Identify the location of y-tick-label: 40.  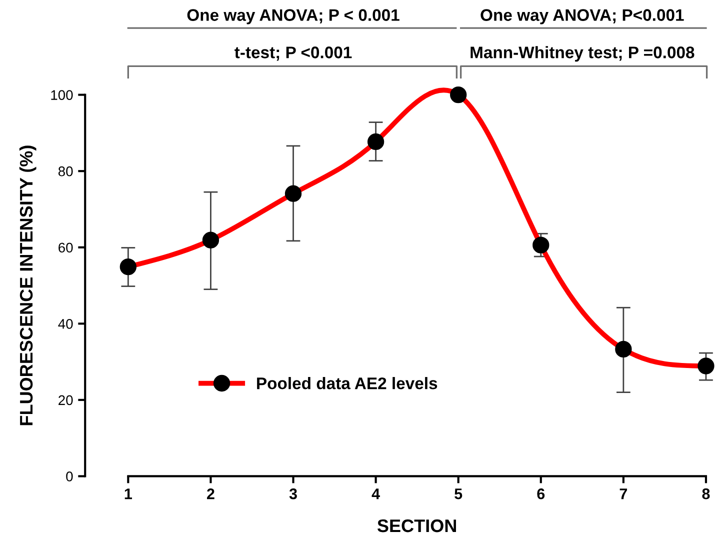
(65, 323).